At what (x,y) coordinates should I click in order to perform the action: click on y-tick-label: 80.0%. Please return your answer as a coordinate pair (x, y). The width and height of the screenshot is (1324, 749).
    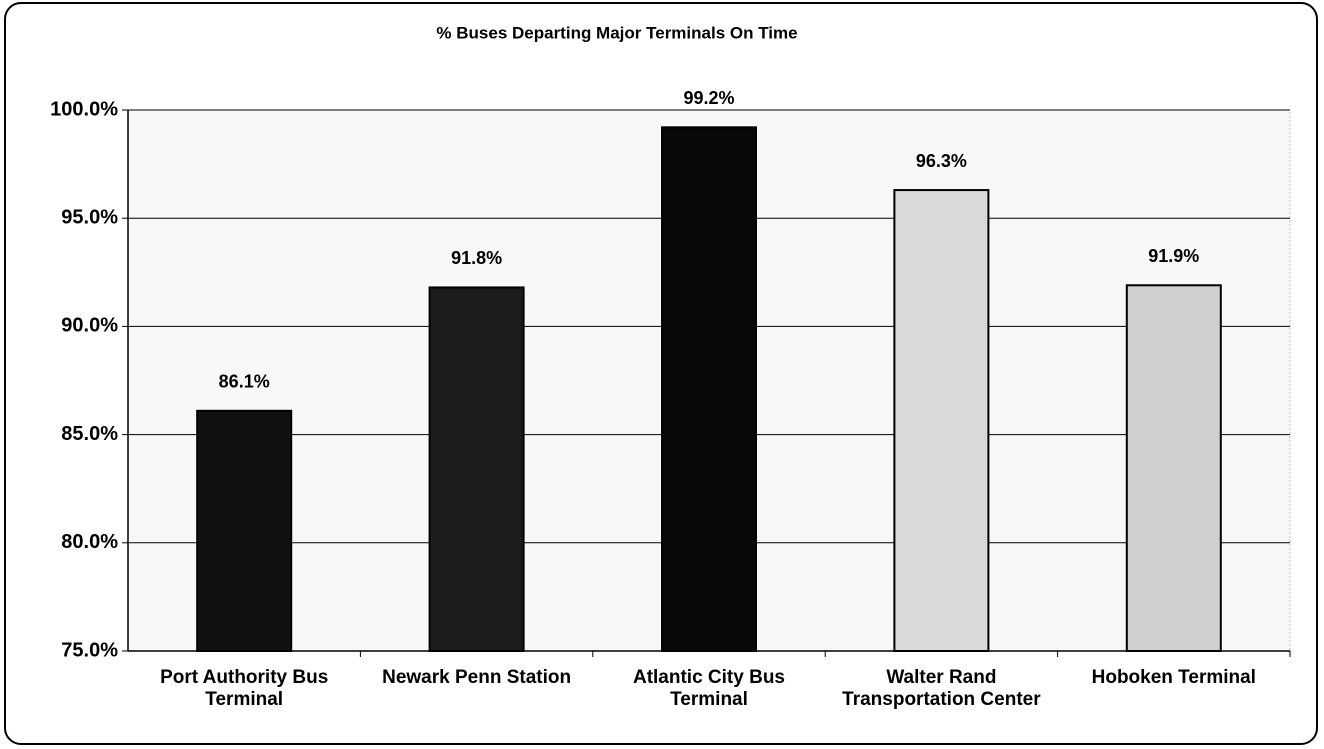
    Looking at the image, I should click on (89, 542).